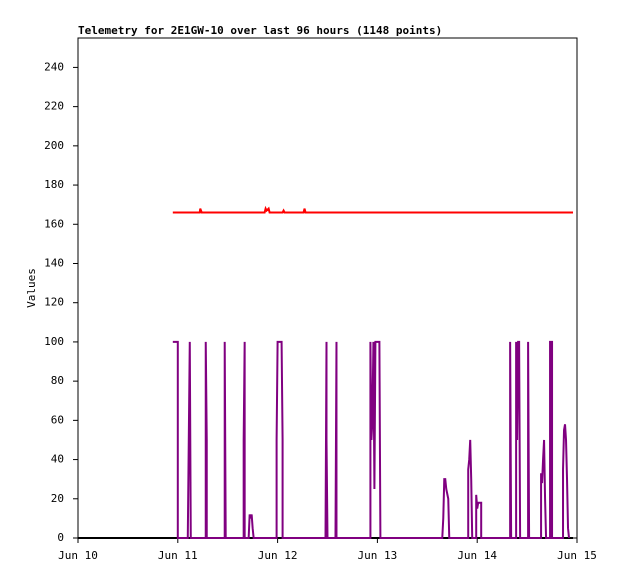  What do you see at coordinates (373, 209) in the screenshot?
I see `series-line` at bounding box center [373, 209].